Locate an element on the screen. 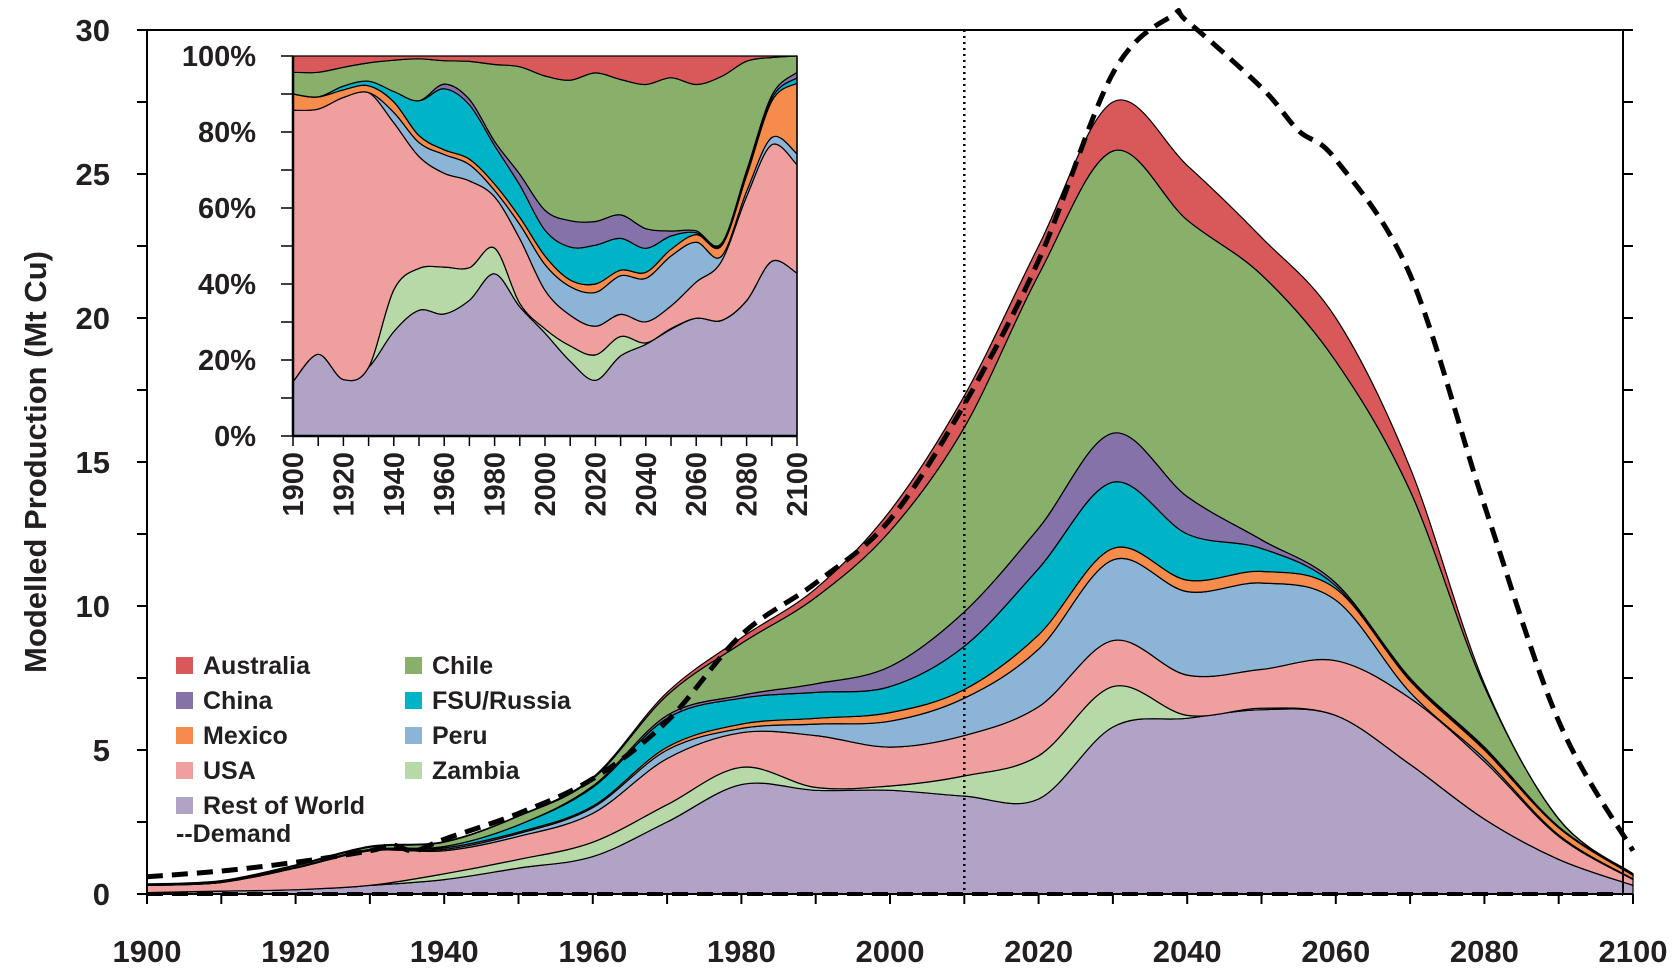 This screenshot has height=975, width=1678. x-tick-label: 1960 is located at coordinates (592, 951).